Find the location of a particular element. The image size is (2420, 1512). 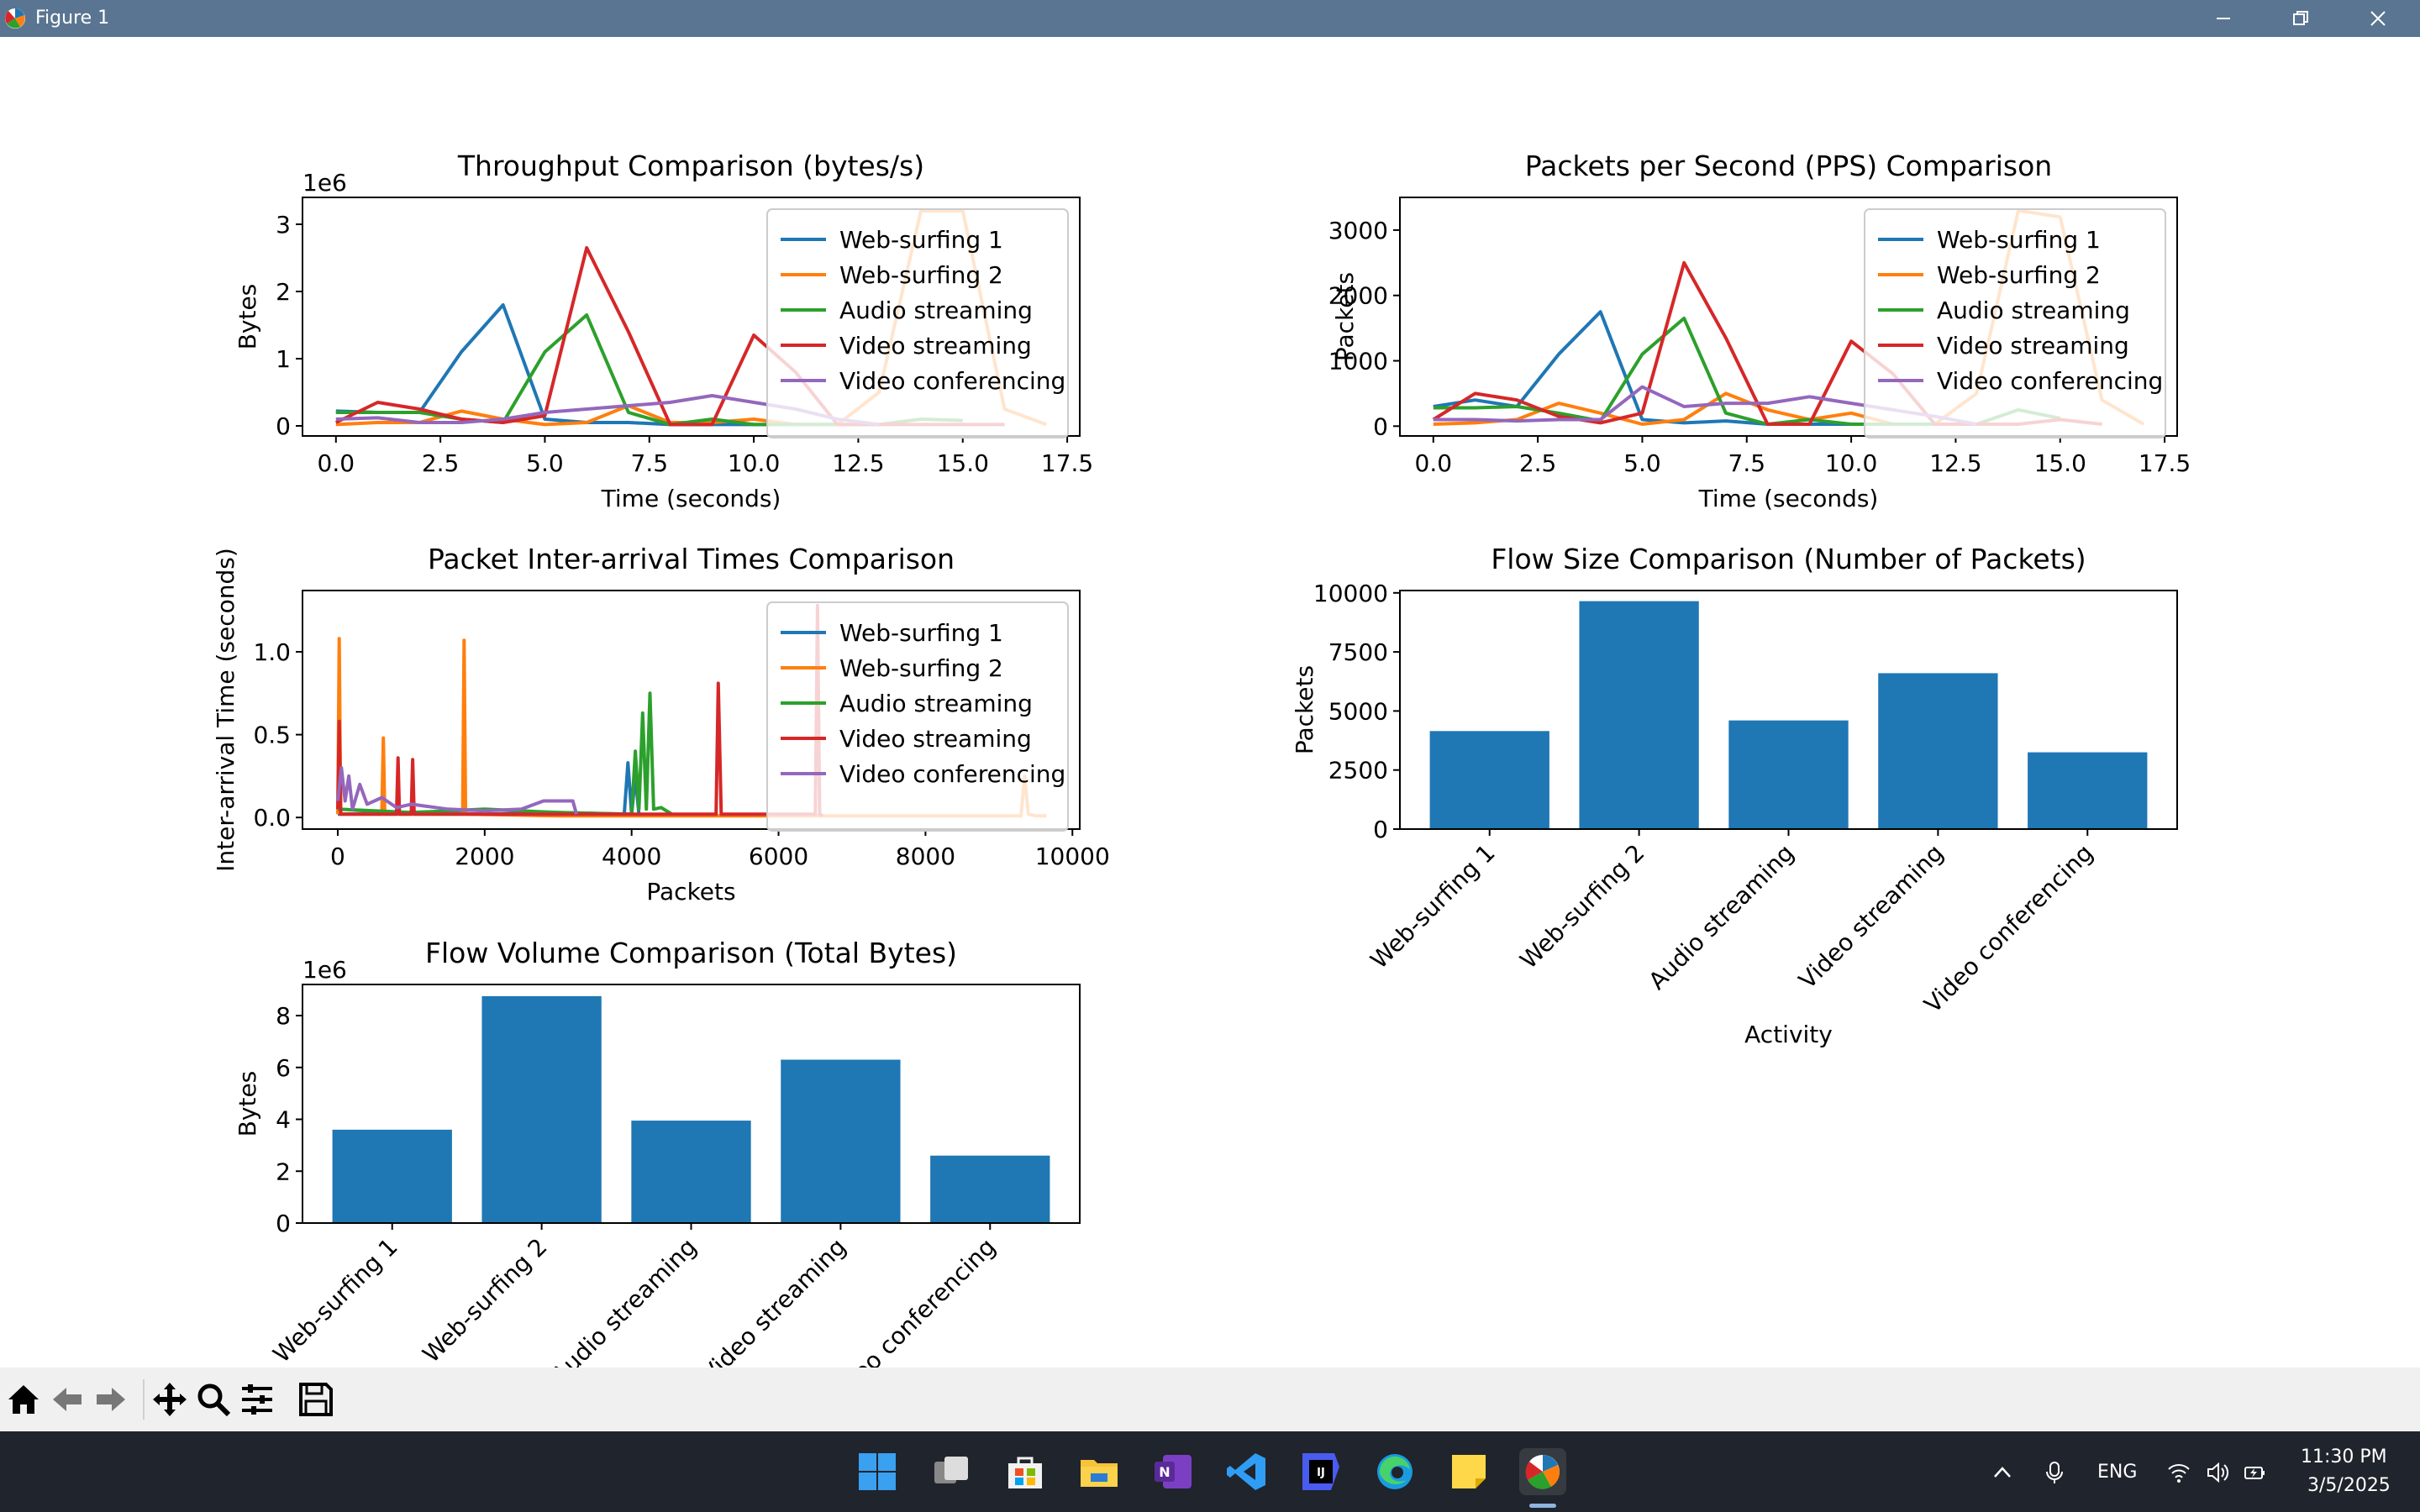

forward-button is located at coordinates (111, 1399).